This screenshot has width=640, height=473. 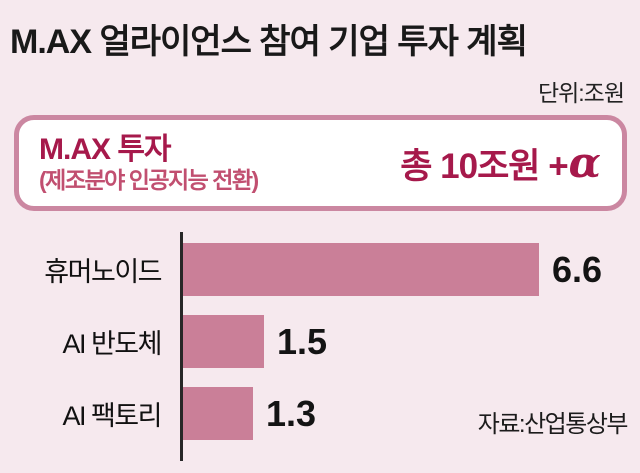 What do you see at coordinates (112, 344) in the screenshot?
I see `category-label: AI 반도체` at bounding box center [112, 344].